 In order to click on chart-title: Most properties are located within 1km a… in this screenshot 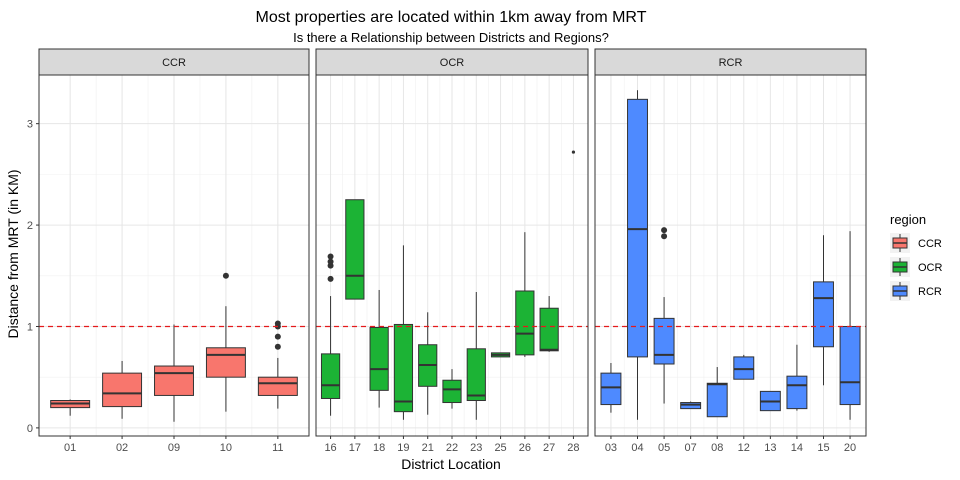, I will do `click(451, 17)`.